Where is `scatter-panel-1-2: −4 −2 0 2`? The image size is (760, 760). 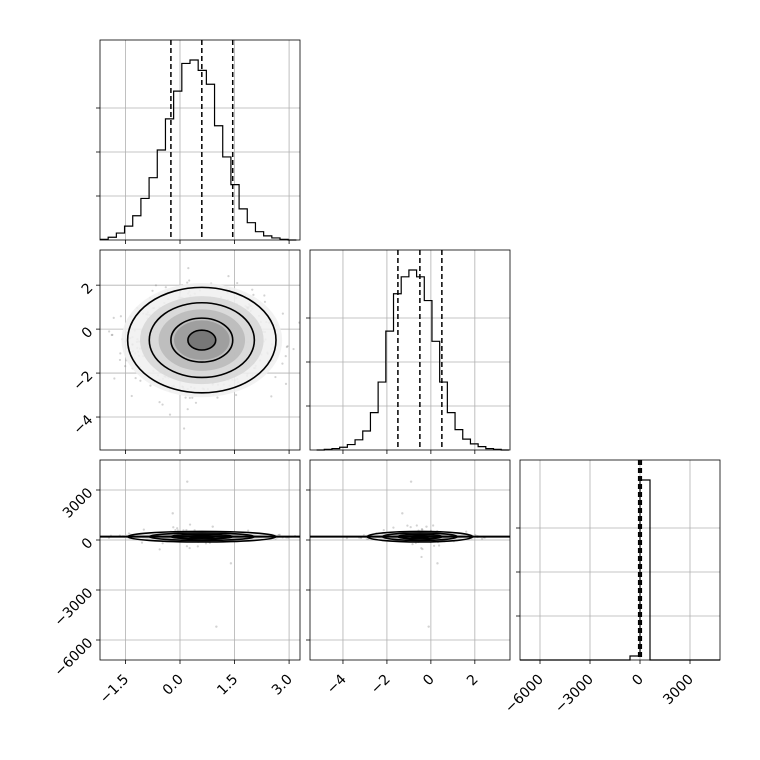
scatter-panel-1-2: −4 −2 0 2 is located at coordinates (410, 578).